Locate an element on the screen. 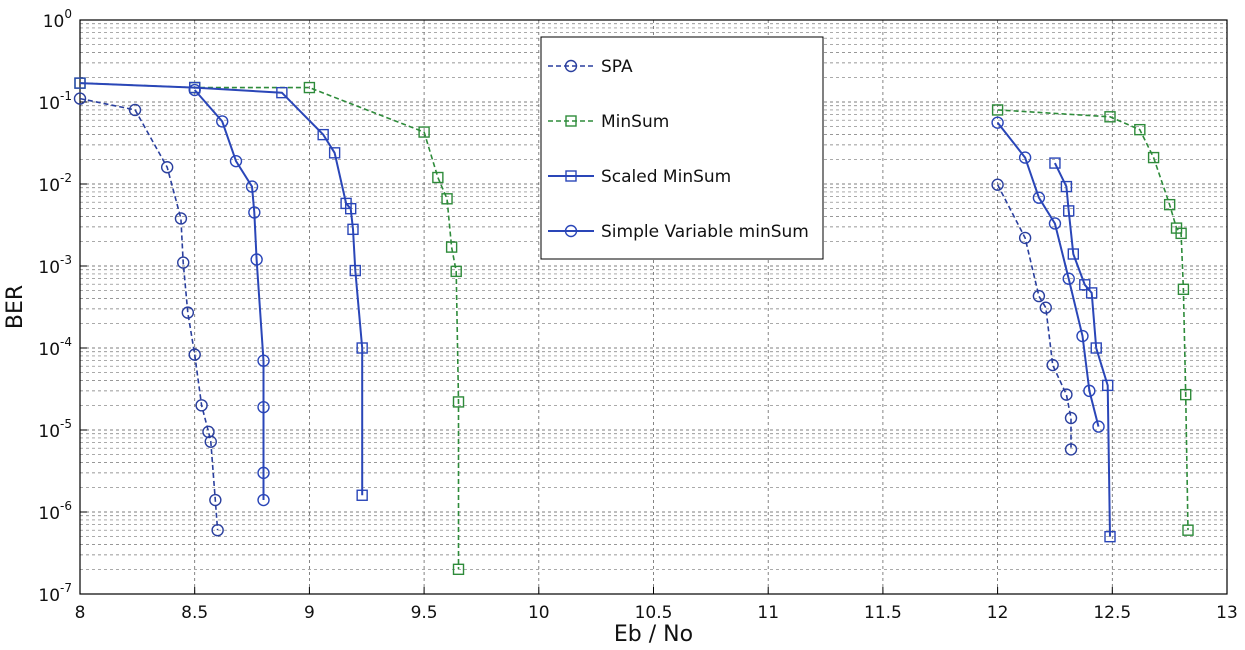  x-tick-label: 8 is located at coordinates (80, 613).